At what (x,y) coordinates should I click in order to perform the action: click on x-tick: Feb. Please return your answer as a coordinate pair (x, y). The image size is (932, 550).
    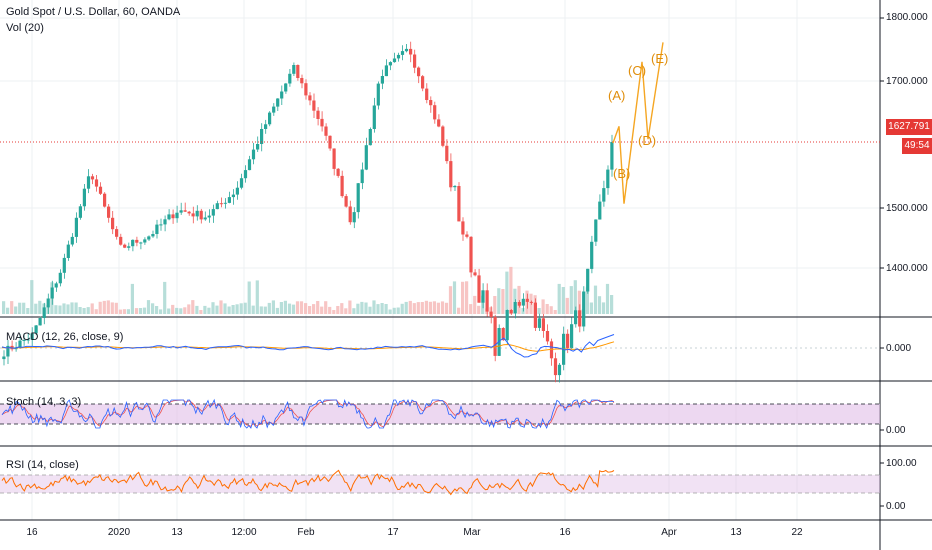
    Looking at the image, I should click on (306, 532).